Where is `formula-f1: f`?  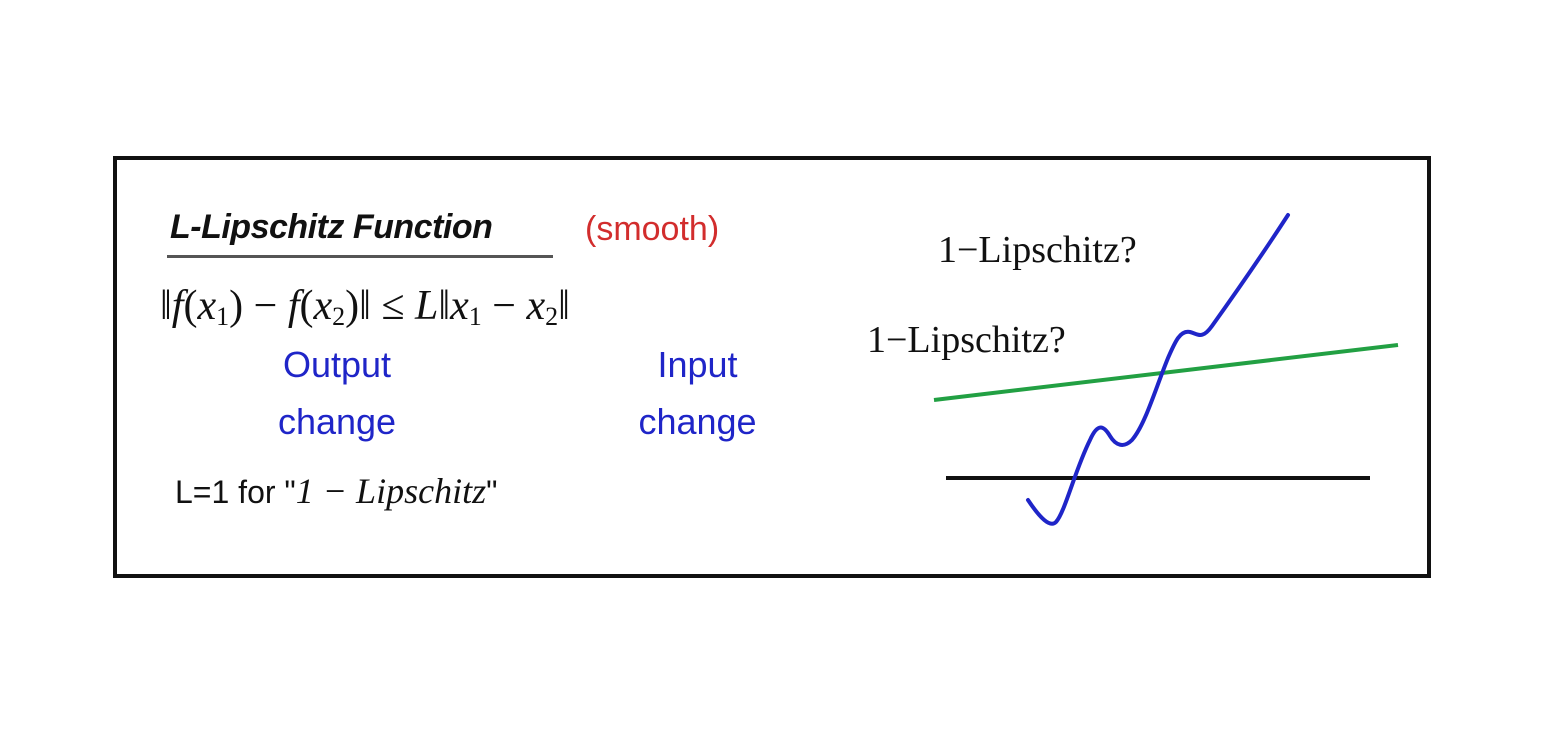 formula-f1: f is located at coordinates (177, 306).